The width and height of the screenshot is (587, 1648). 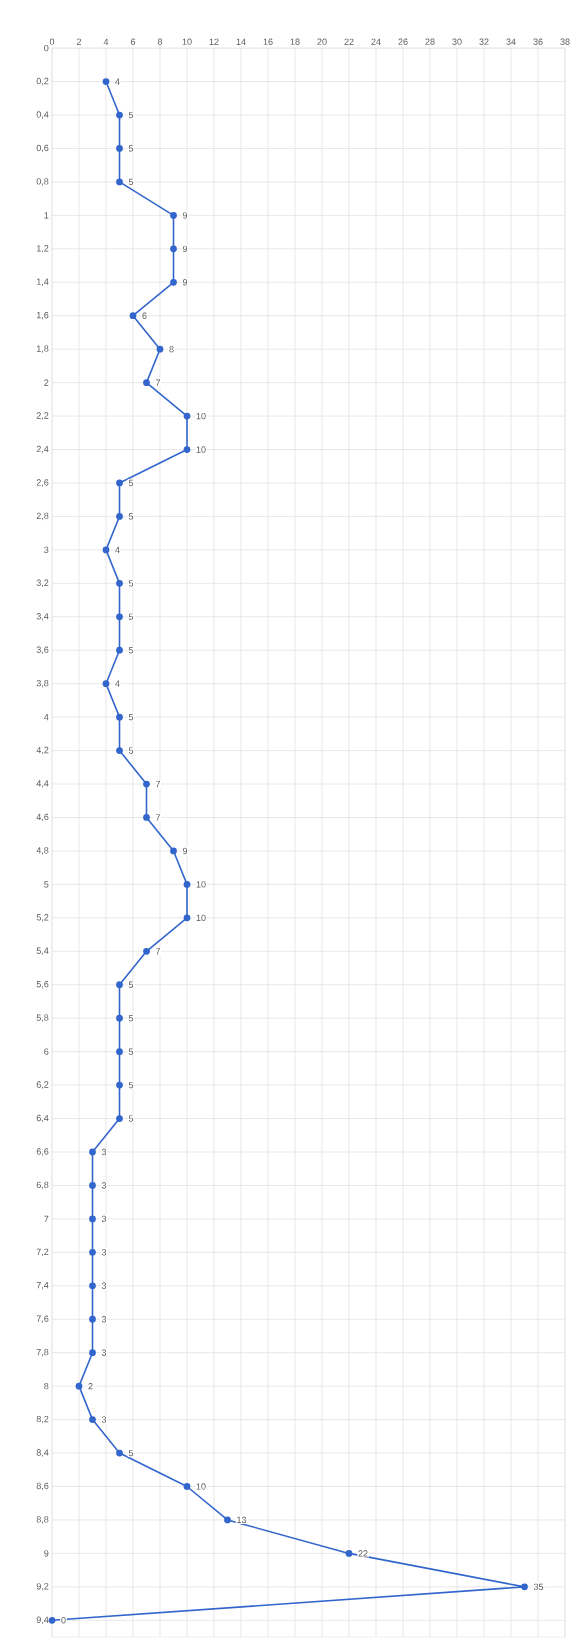 I want to click on data-label: 13, so click(x=242, y=1520).